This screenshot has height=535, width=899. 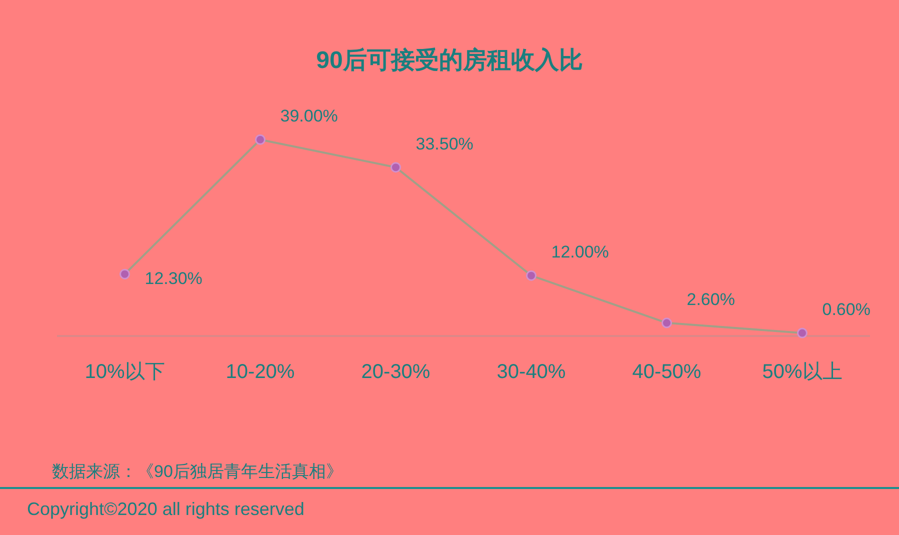 What do you see at coordinates (449, 60) in the screenshot?
I see `title: 90后可接受的房租收入比` at bounding box center [449, 60].